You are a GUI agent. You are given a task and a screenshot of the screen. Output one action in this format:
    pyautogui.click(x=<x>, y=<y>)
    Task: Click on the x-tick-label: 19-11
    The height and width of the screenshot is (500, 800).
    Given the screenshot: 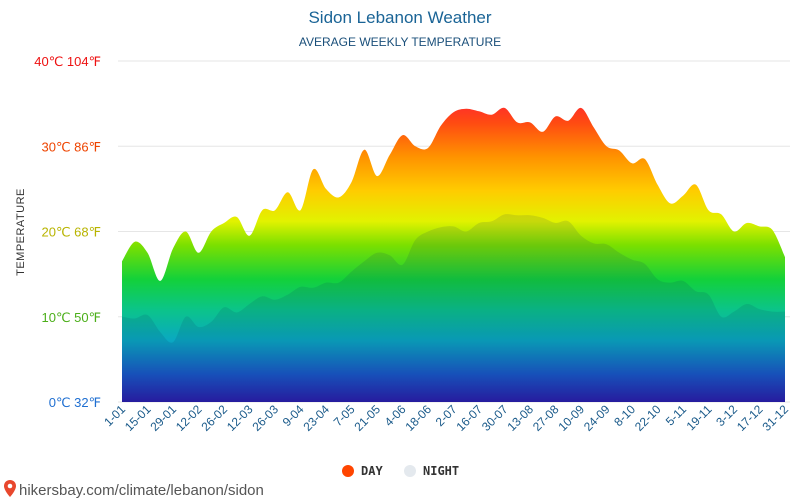 What is the action you would take?
    pyautogui.click(x=699, y=417)
    